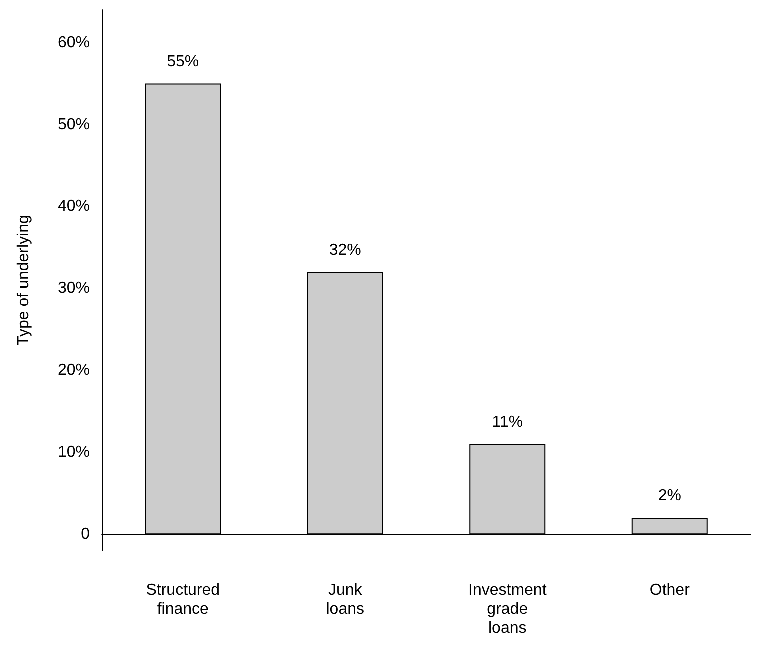  What do you see at coordinates (74, 207) in the screenshot?
I see `y-tick-label: 40%` at bounding box center [74, 207].